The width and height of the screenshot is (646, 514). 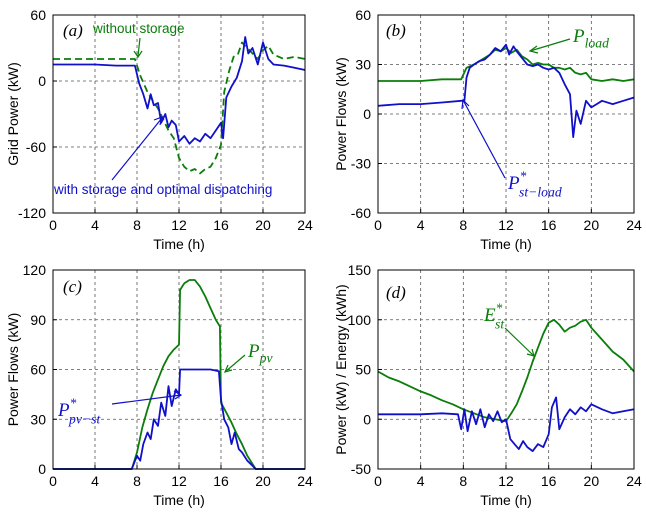 I want to click on panel-label: (c), so click(x=72, y=286).